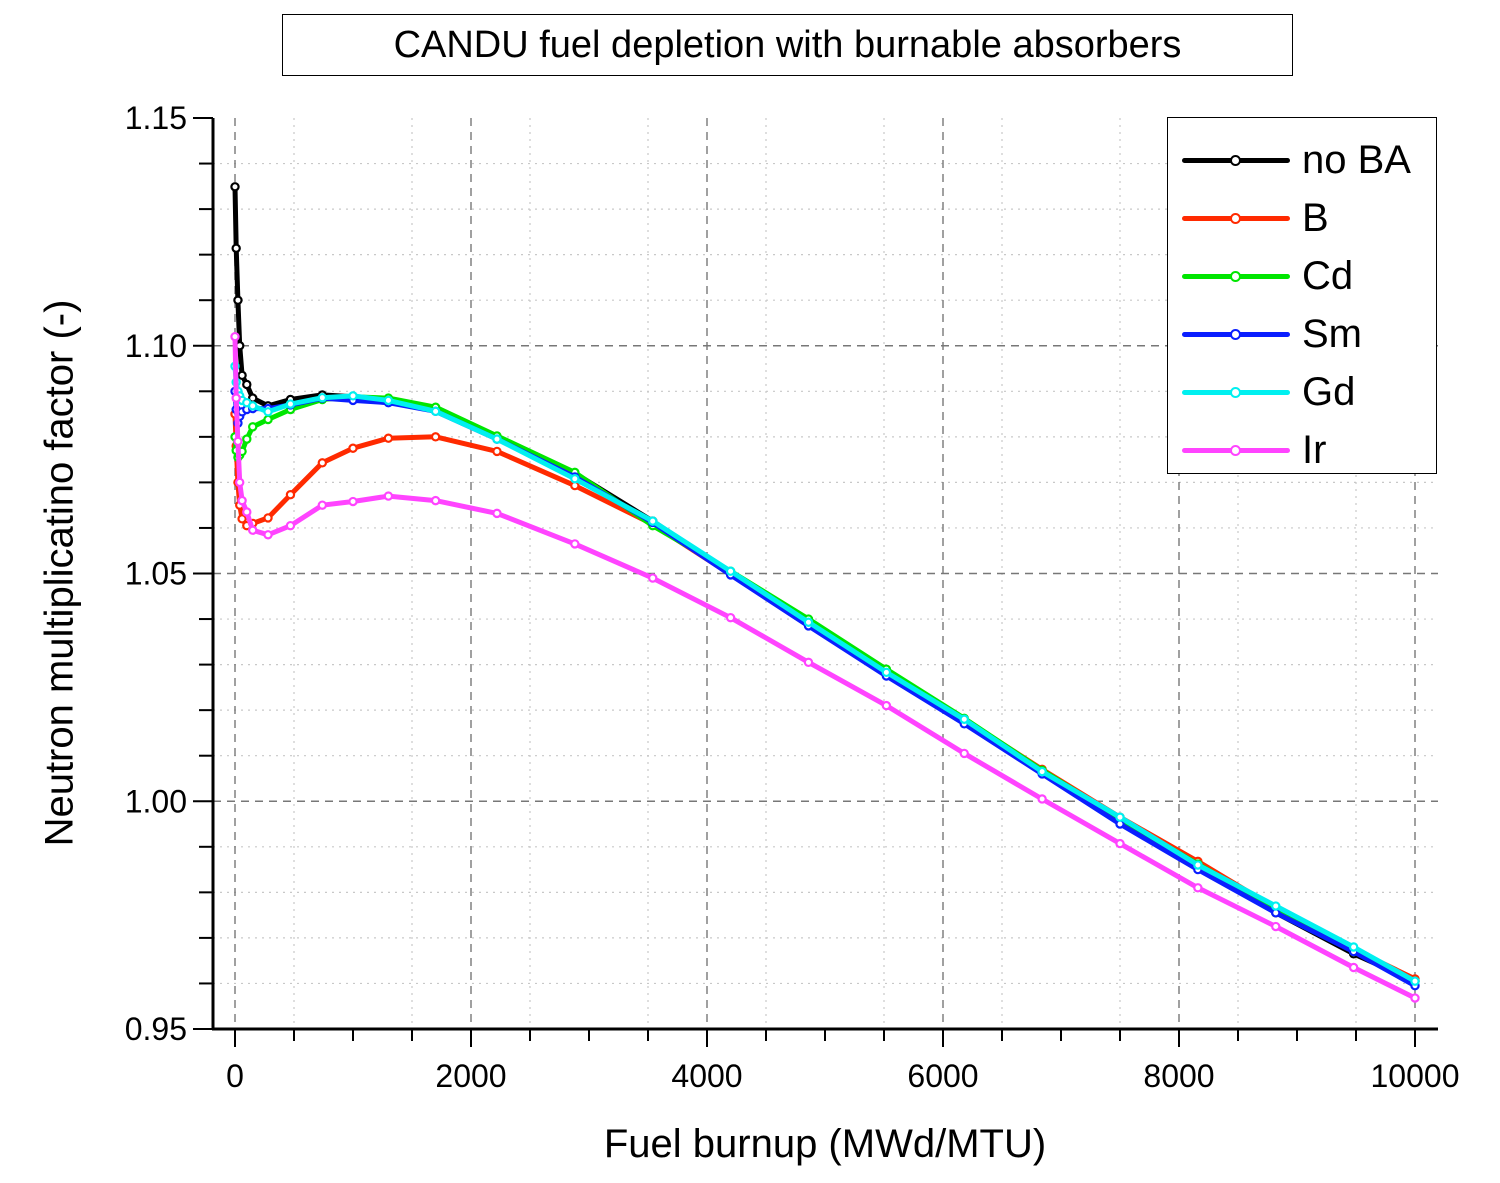  Describe the element at coordinates (706, 1076) in the screenshot. I see `svg-text: 4000` at that location.